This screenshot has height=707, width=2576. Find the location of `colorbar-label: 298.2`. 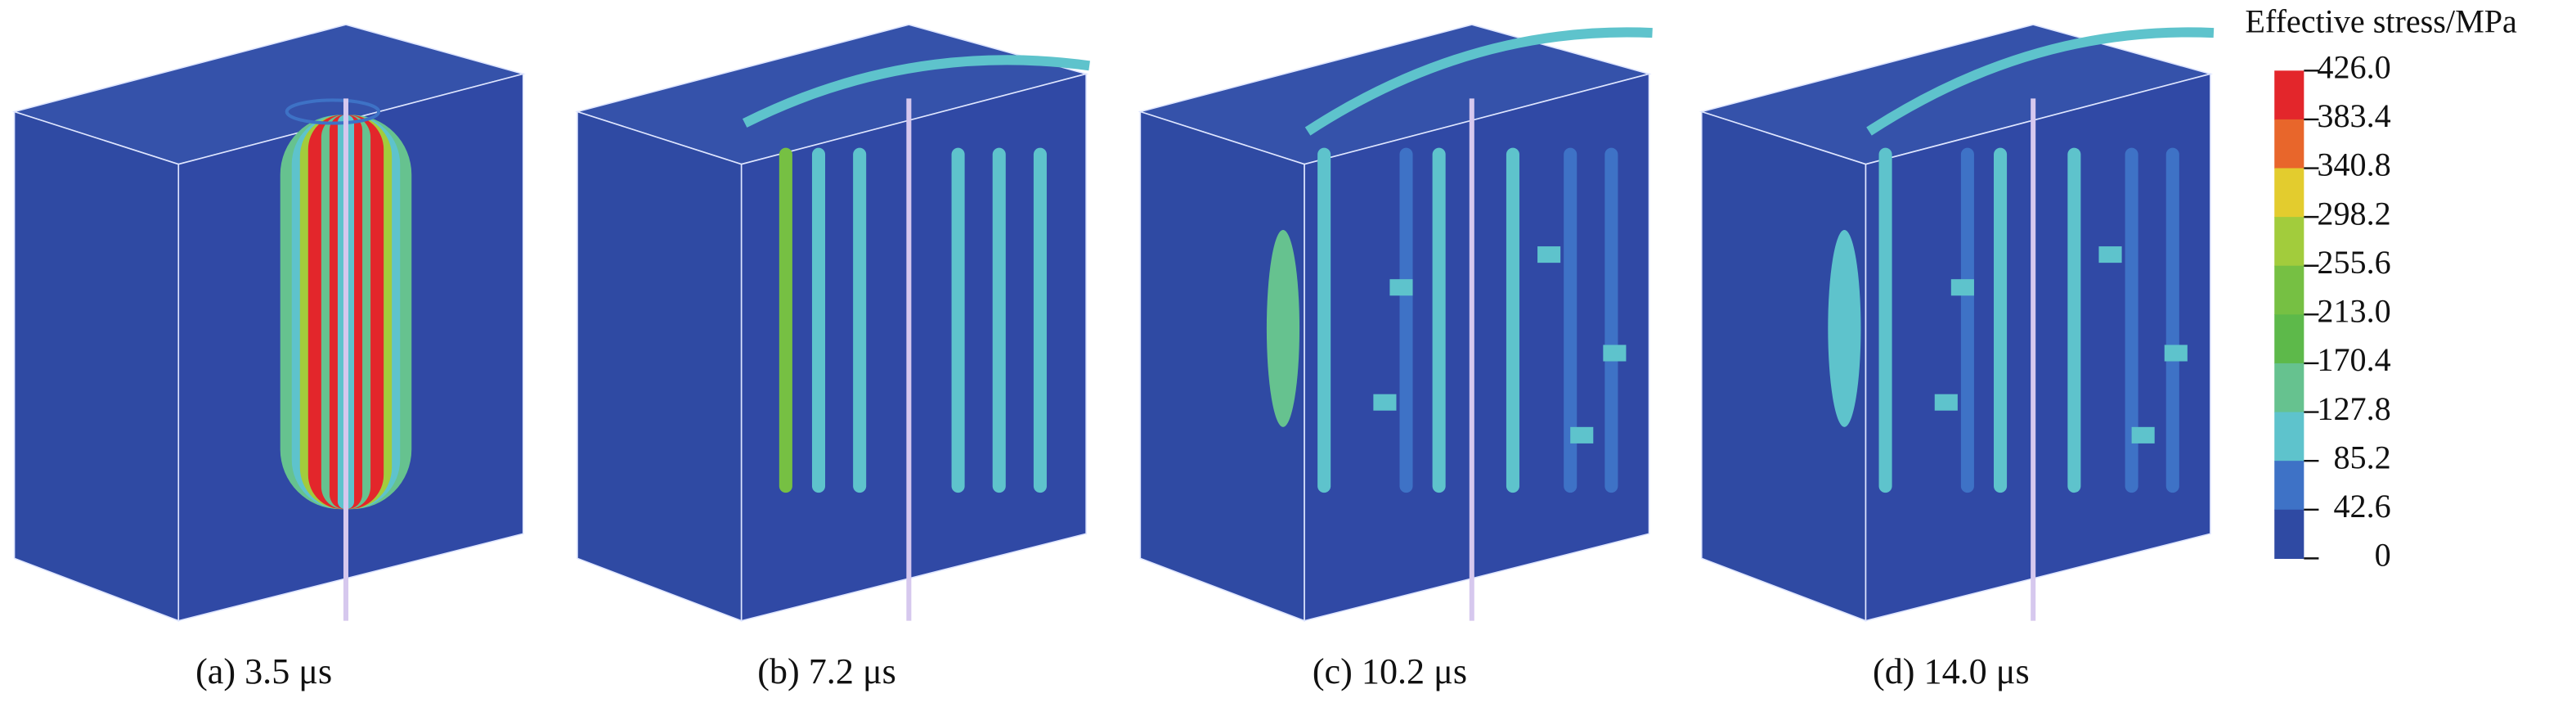

colorbar-label: 298.2 is located at coordinates (2353, 214).